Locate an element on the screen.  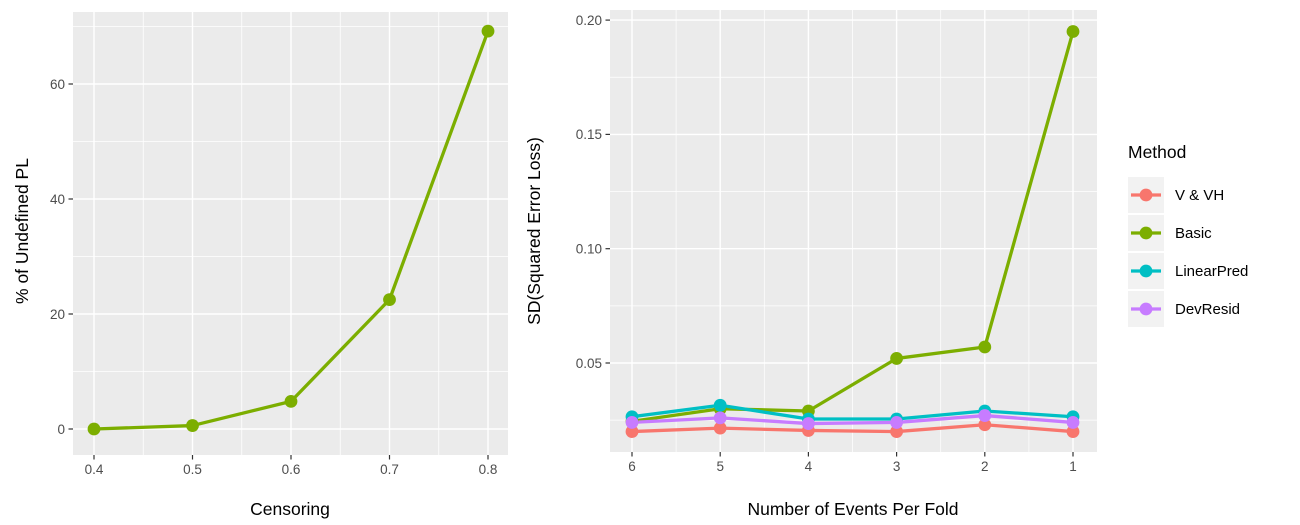
x-tick-label: 6 is located at coordinates (632, 466).